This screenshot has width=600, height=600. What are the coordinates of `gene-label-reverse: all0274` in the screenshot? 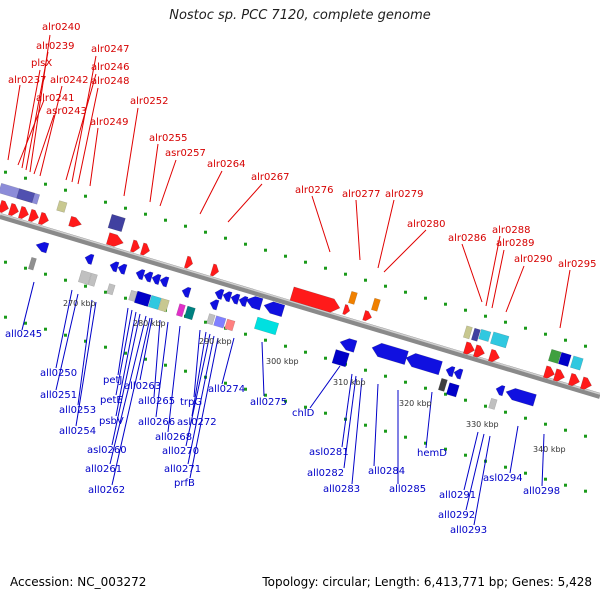 It's located at (226, 389).